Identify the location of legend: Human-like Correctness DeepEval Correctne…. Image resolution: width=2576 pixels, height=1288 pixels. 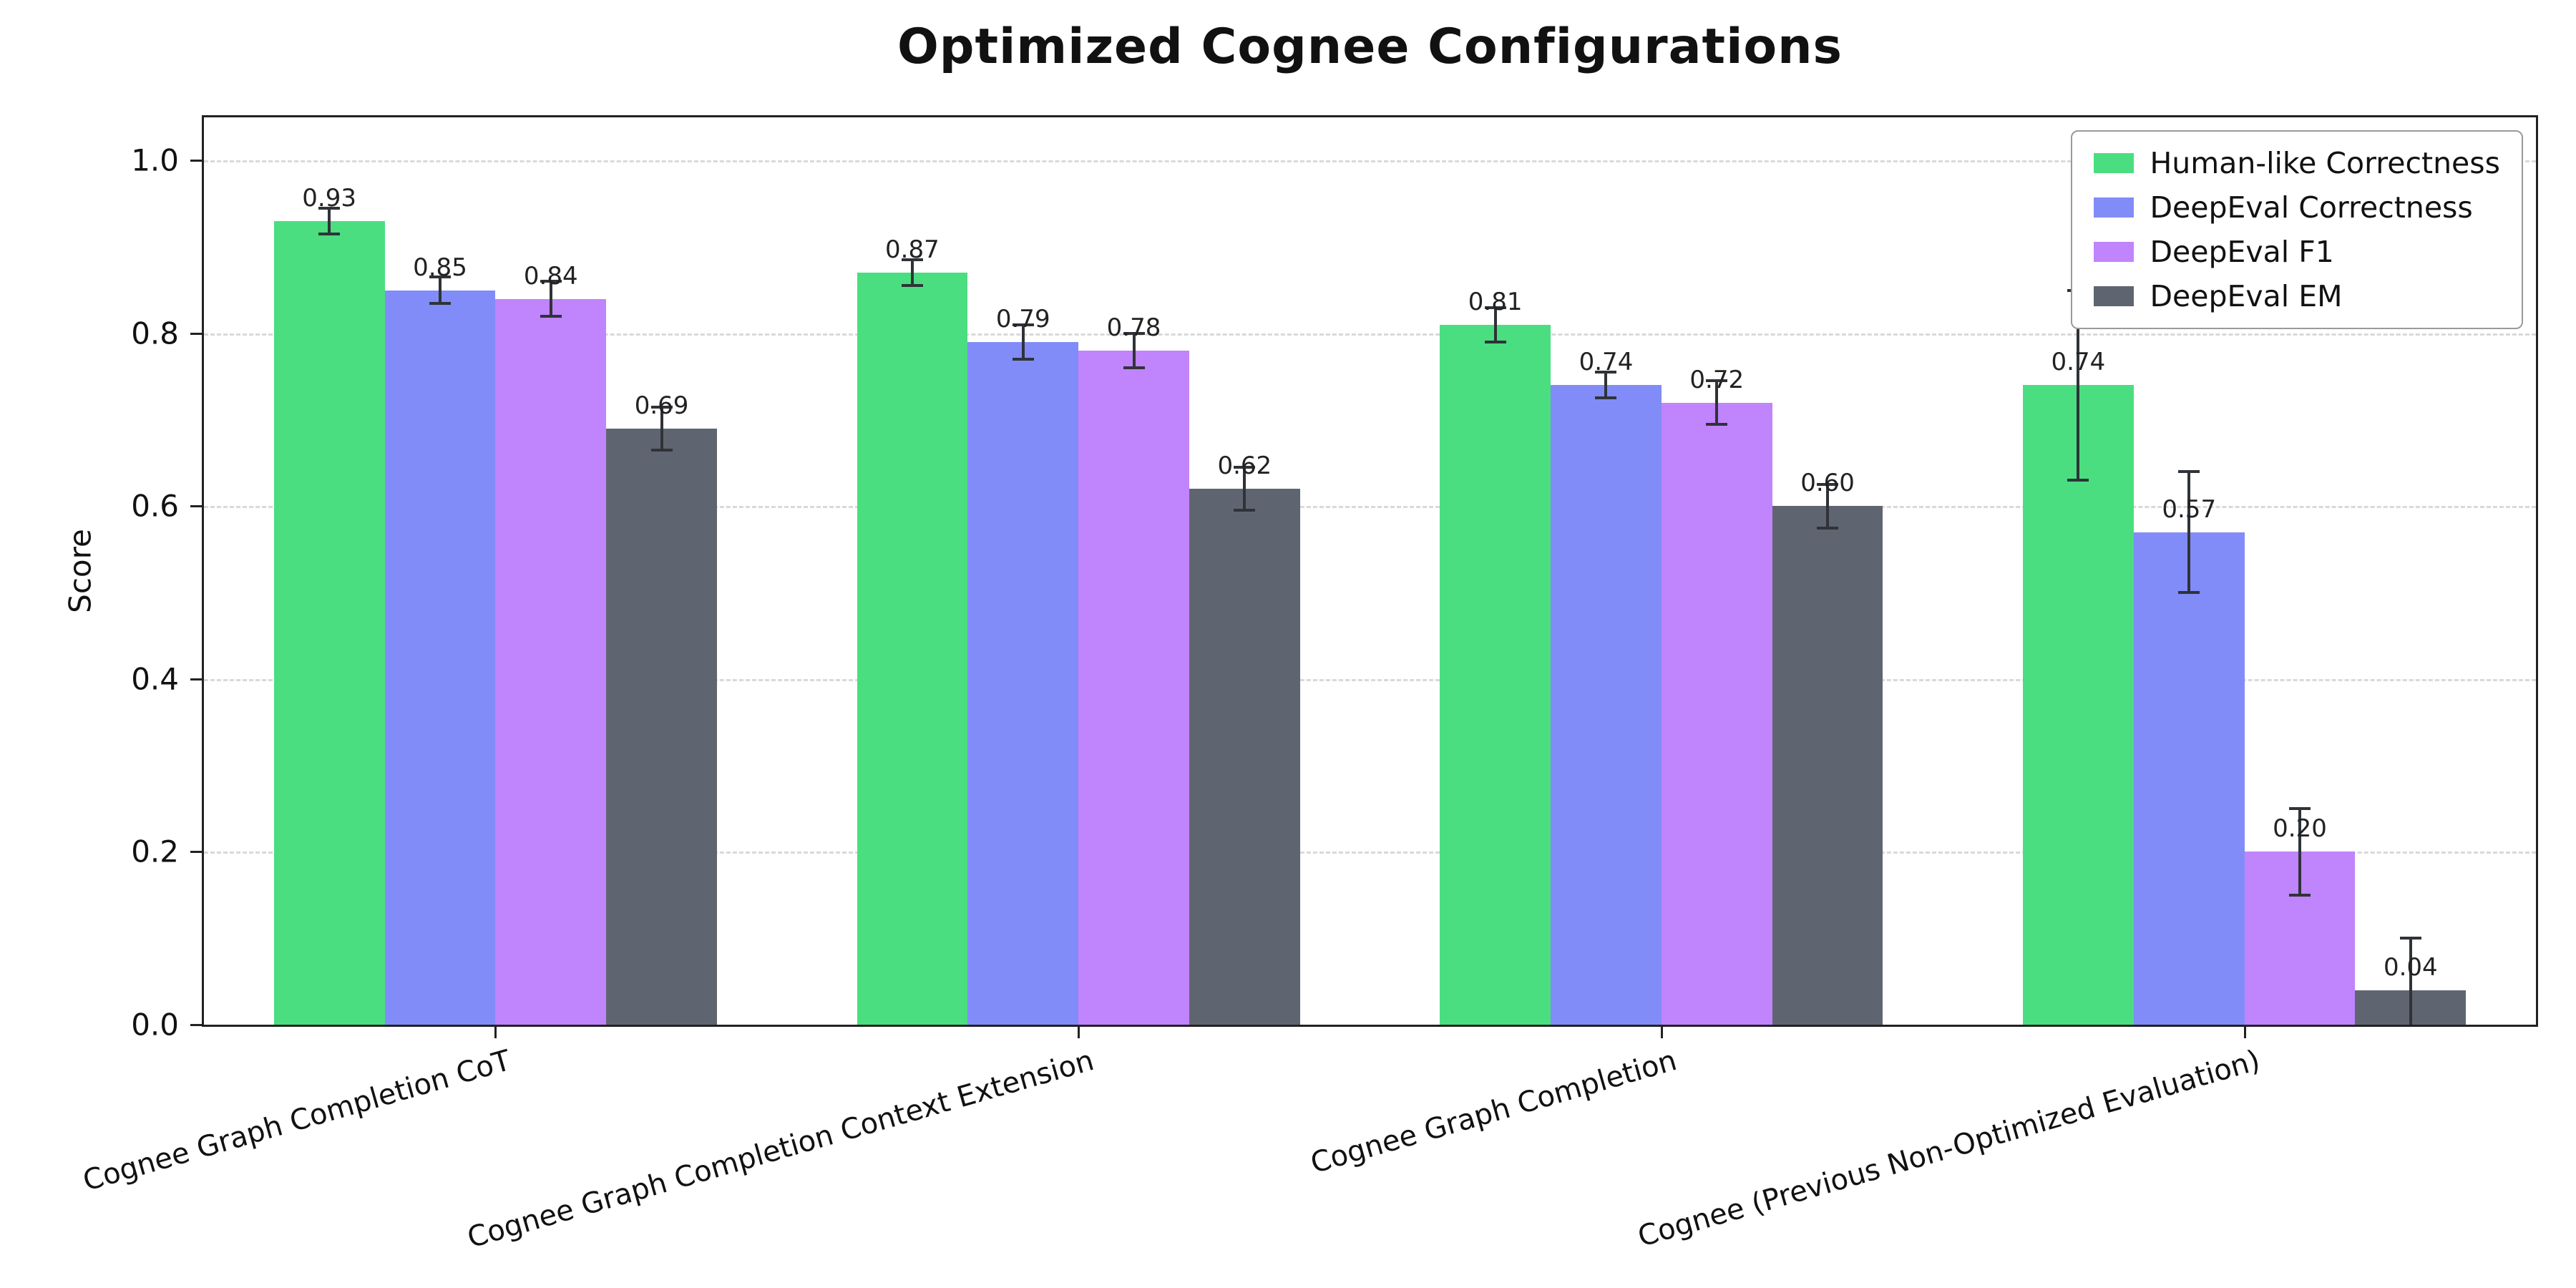
(2297, 229).